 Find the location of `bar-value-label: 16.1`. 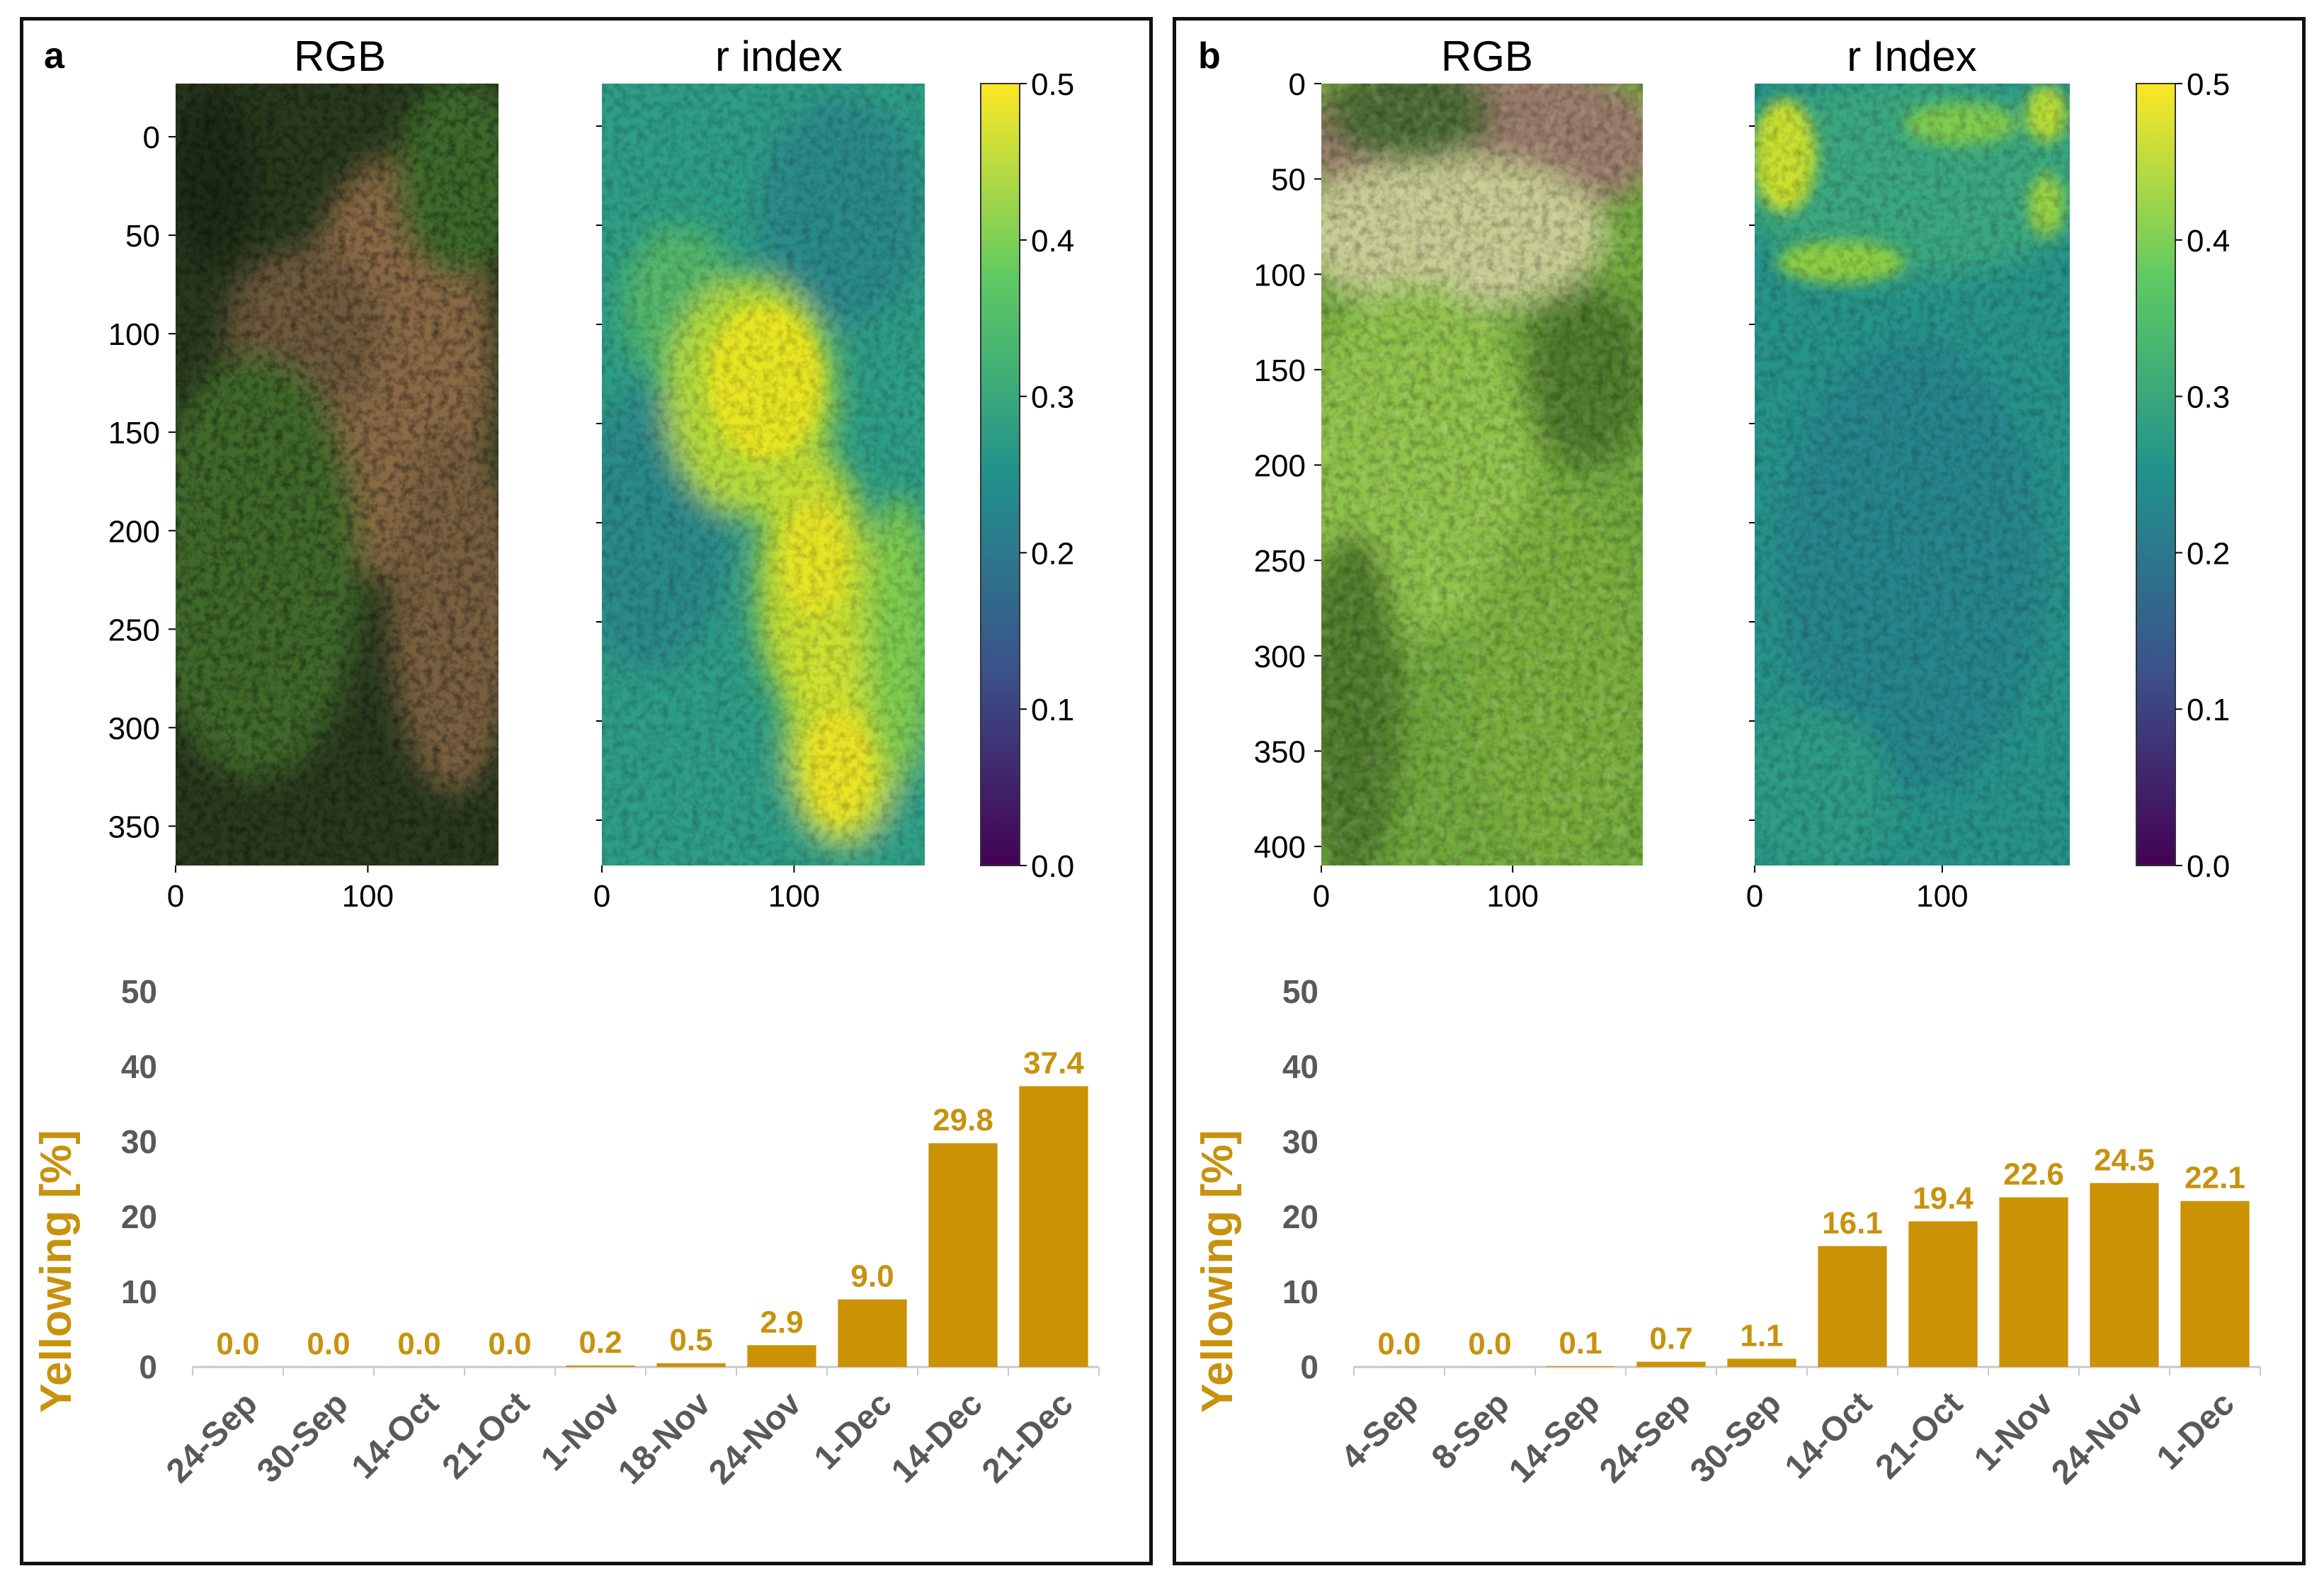

bar-value-label: 16.1 is located at coordinates (1852, 1222).